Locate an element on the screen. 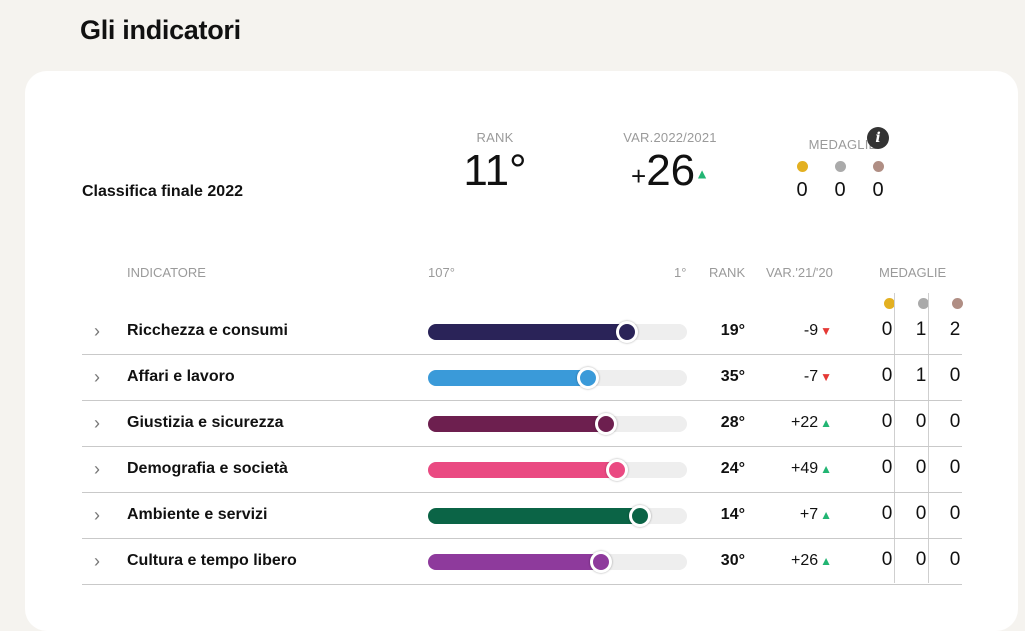 The image size is (1025, 631). indicator-row: › Giustizia e sicurezza 28° +22 ▲ 0 0 0 is located at coordinates (522, 424).